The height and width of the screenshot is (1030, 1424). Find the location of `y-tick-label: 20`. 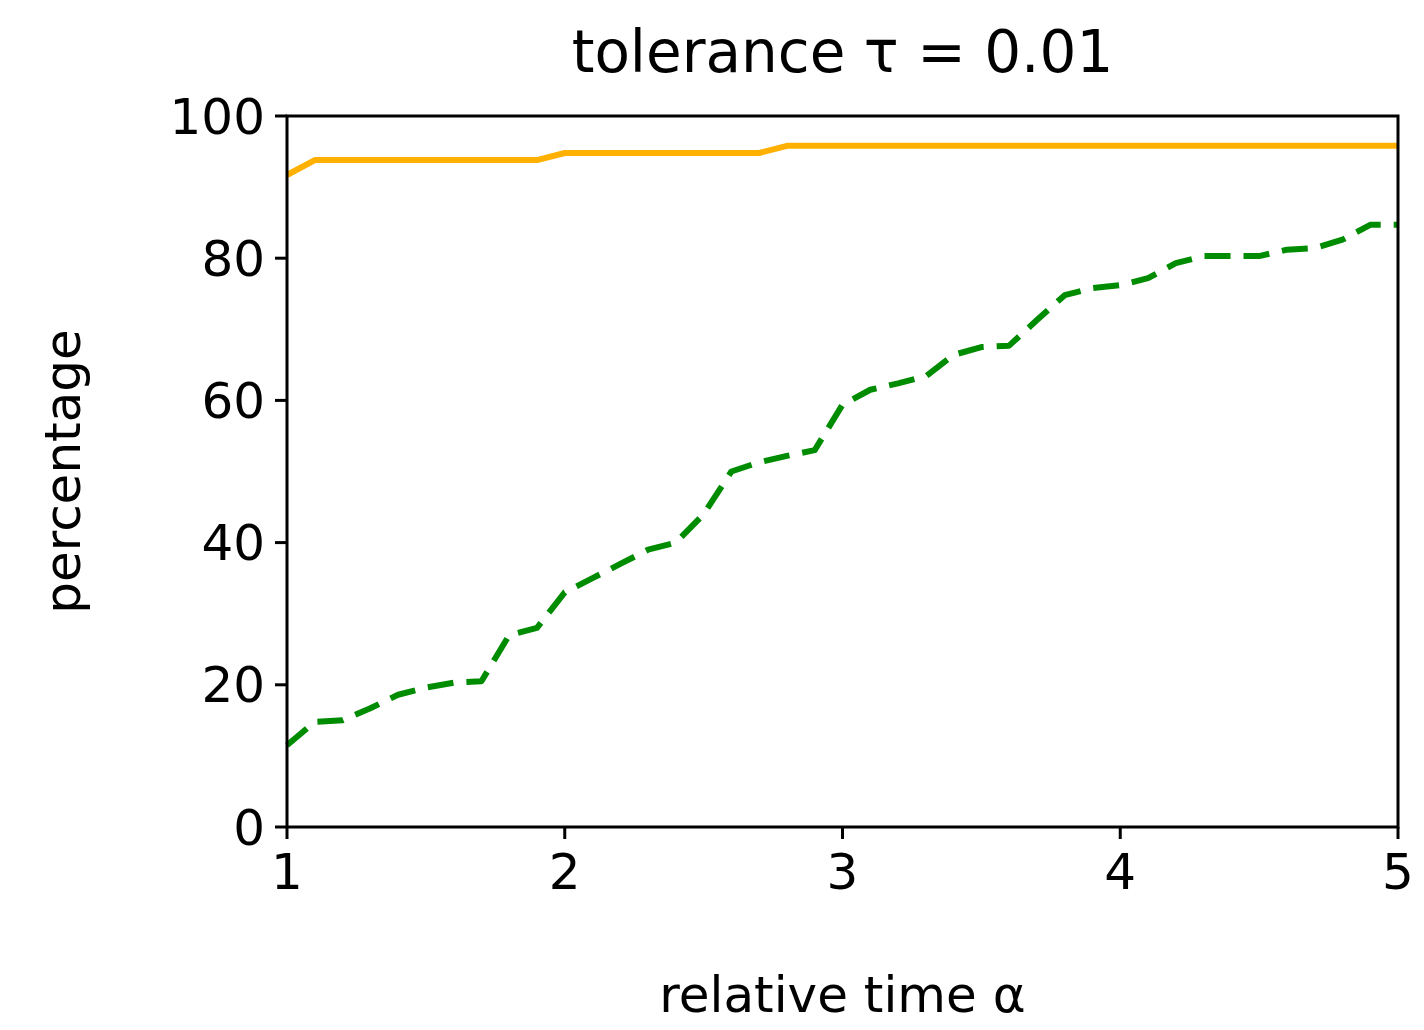

y-tick-label: 20 is located at coordinates (233, 685).